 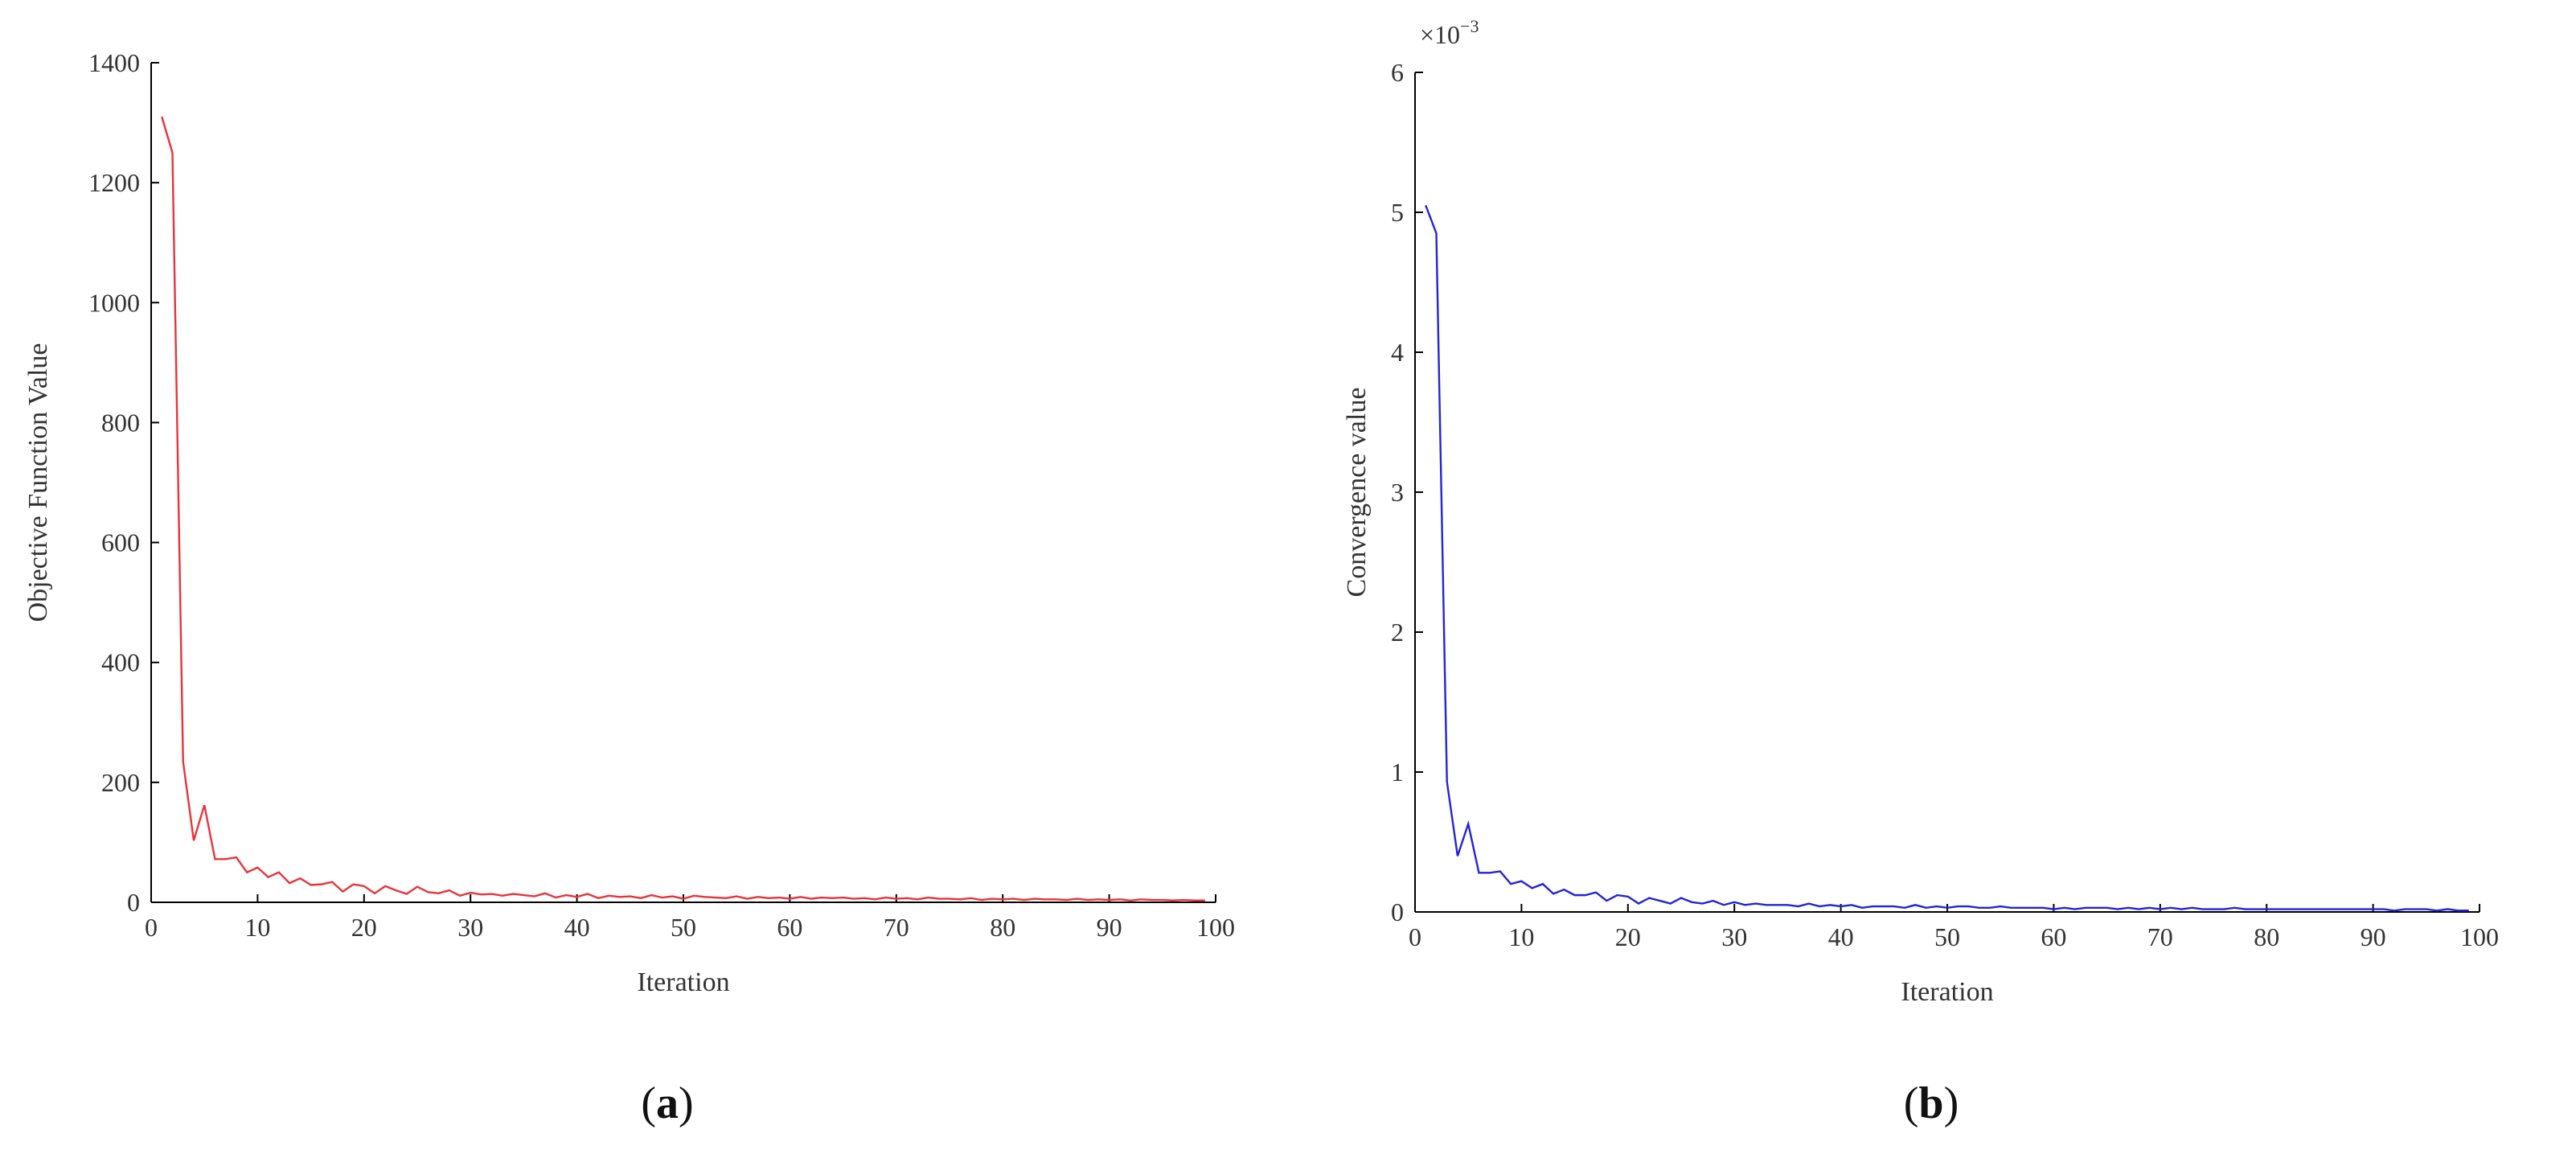 What do you see at coordinates (38, 482) in the screenshot?
I see `y-axis-title: Objective Function Value` at bounding box center [38, 482].